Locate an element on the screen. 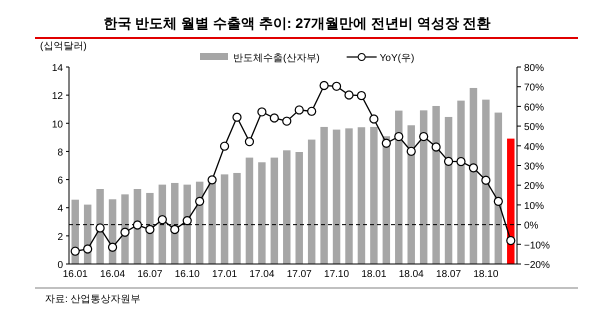 Image resolution: width=594 pixels, height=323 pixels. y2-tick-label: 80% is located at coordinates (534, 68).